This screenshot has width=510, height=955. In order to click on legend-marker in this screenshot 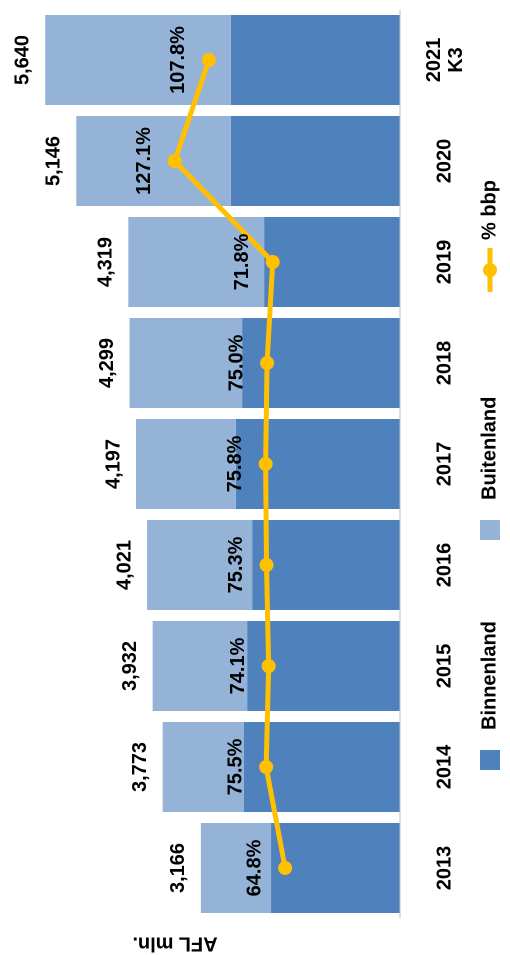, I will do `click(490, 270)`.